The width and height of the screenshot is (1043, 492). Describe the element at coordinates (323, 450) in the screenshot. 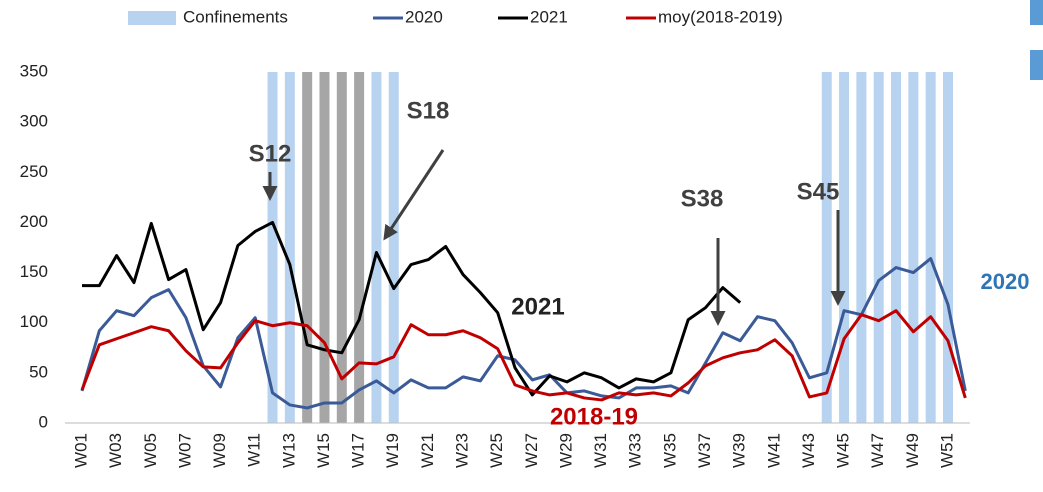

I see `x-tick-label: W15` at that location.